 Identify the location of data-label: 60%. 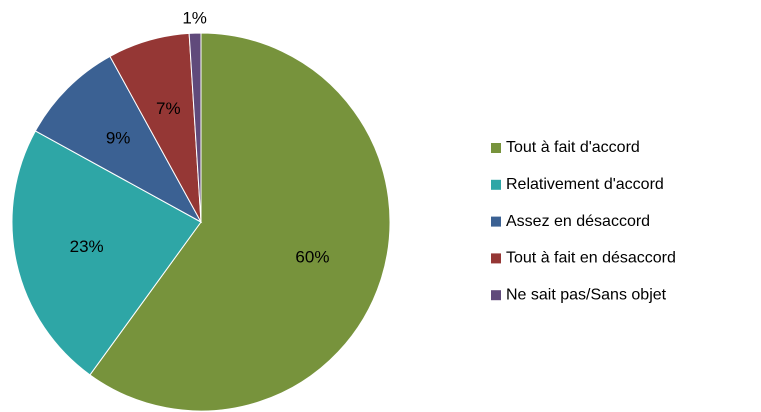
(312, 257).